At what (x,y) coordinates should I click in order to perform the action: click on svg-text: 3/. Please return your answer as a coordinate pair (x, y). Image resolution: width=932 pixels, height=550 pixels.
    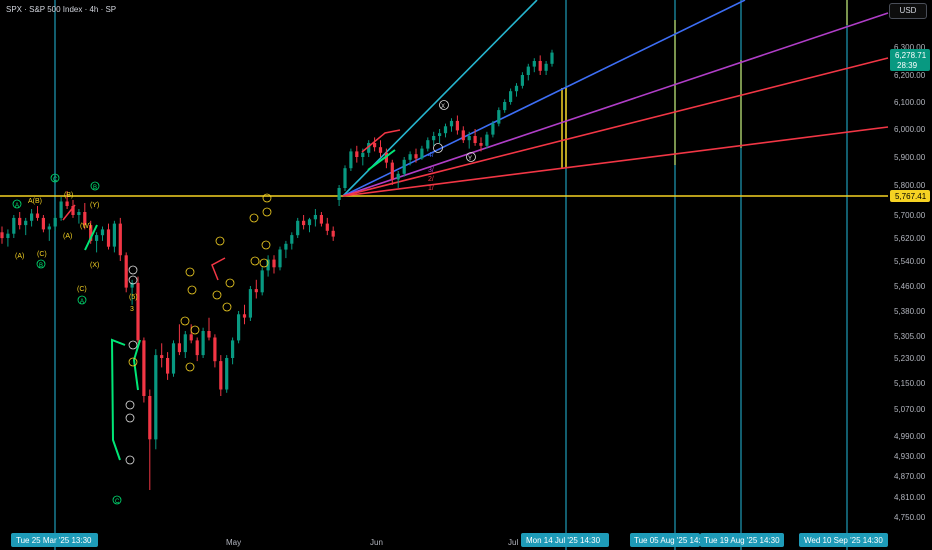
    Looking at the image, I should click on (431, 170).